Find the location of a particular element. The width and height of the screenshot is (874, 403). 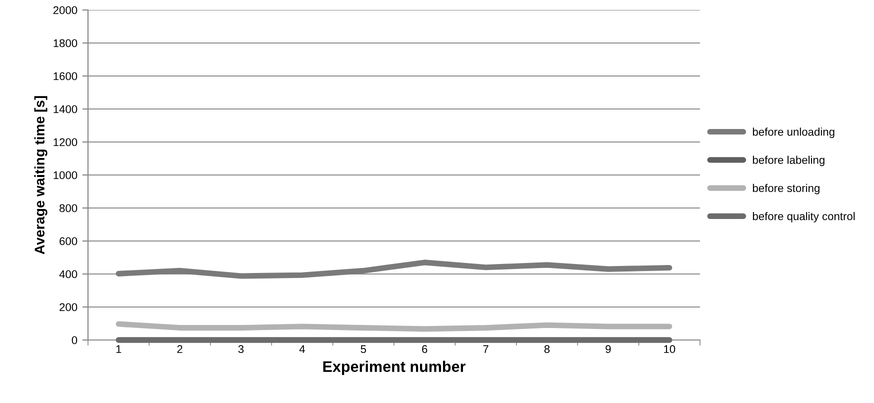

y-tick-label: 2000 is located at coordinates (65, 10).